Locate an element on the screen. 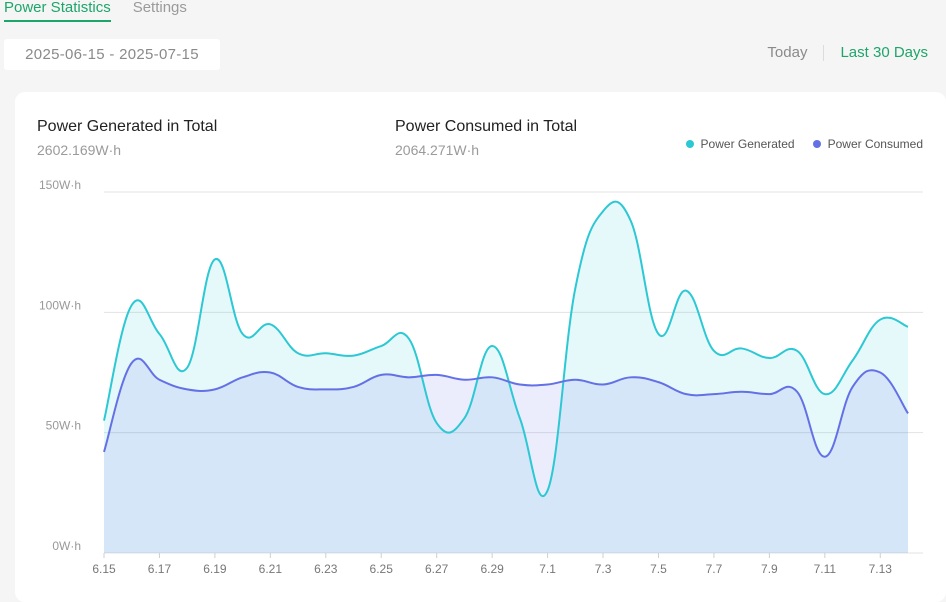 The height and width of the screenshot is (602, 946). range-today-button: Today is located at coordinates (787, 52).